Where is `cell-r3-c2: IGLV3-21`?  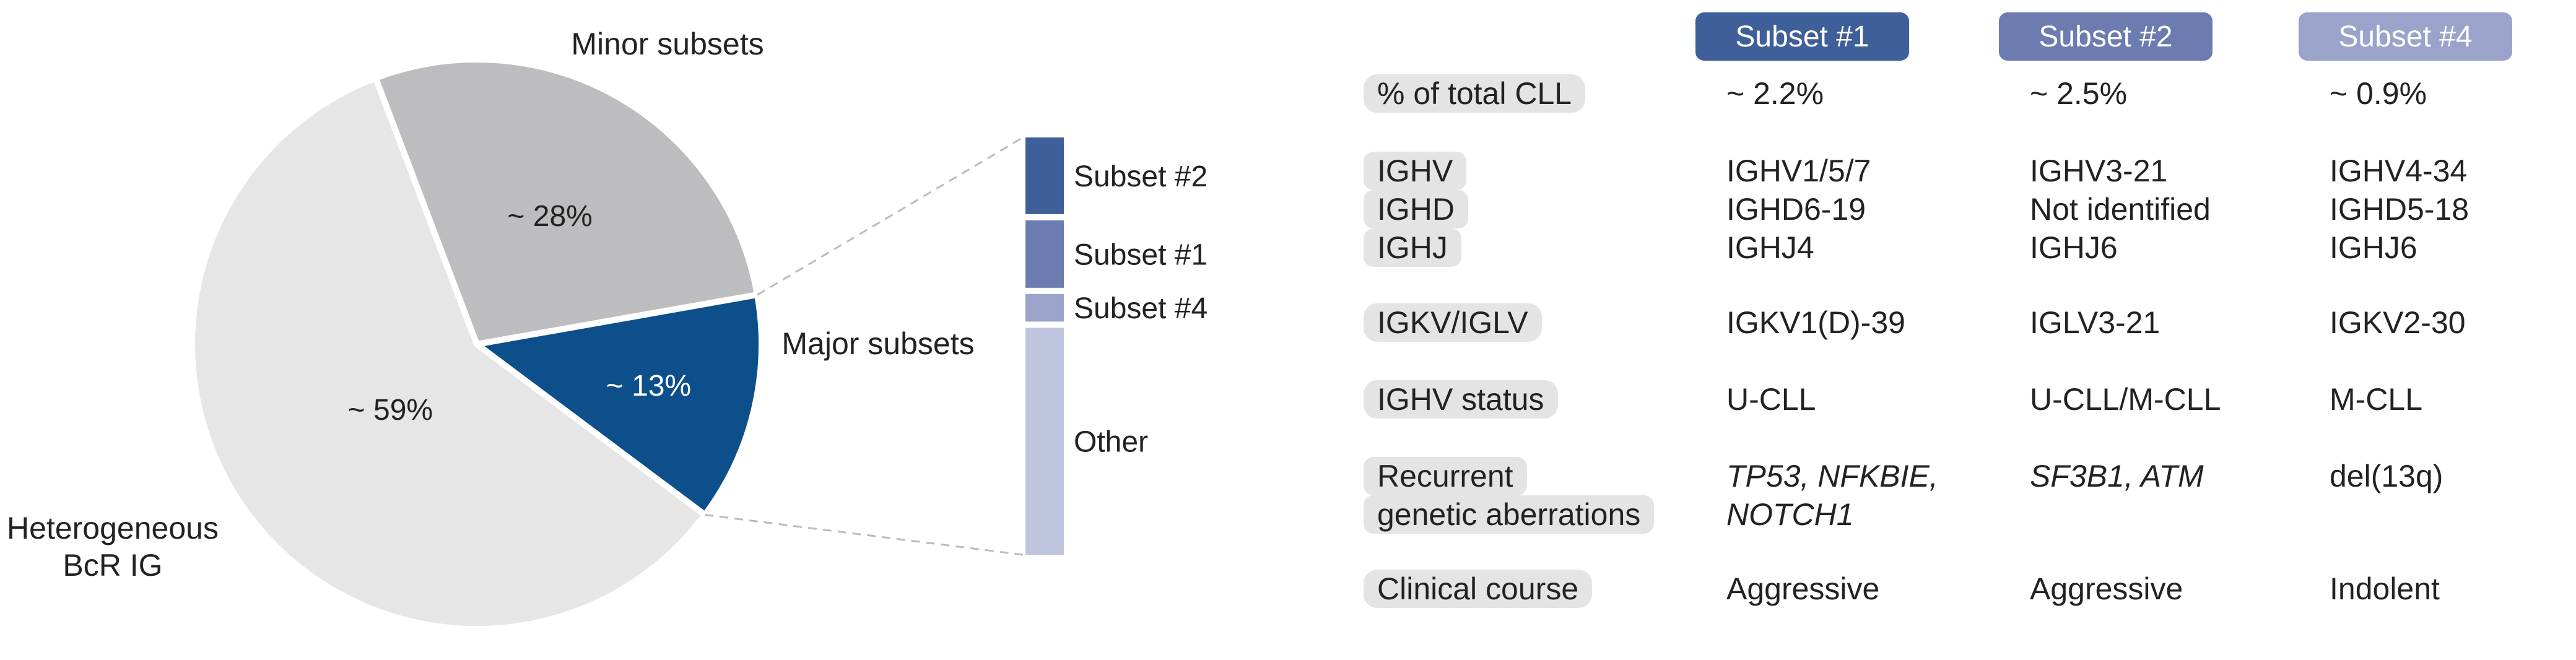 cell-r3-c2: IGLV3-21 is located at coordinates (2095, 322).